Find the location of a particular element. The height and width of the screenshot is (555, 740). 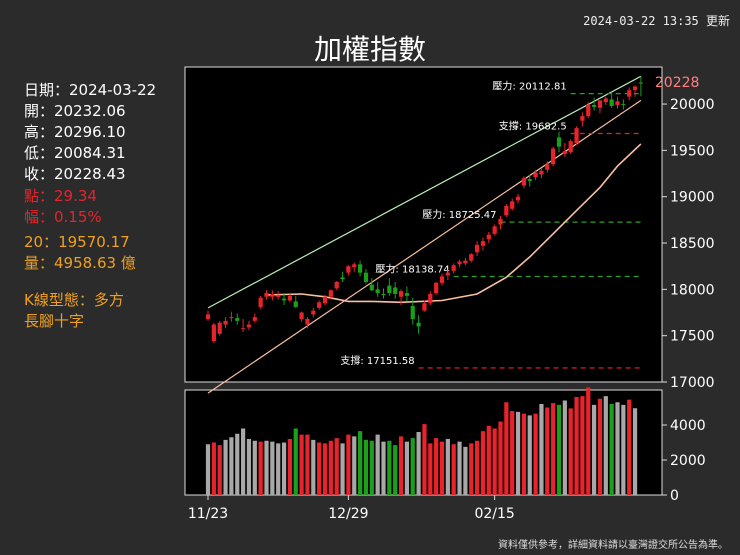

info-change-percent: 幅：0.15% is located at coordinates (63, 217).